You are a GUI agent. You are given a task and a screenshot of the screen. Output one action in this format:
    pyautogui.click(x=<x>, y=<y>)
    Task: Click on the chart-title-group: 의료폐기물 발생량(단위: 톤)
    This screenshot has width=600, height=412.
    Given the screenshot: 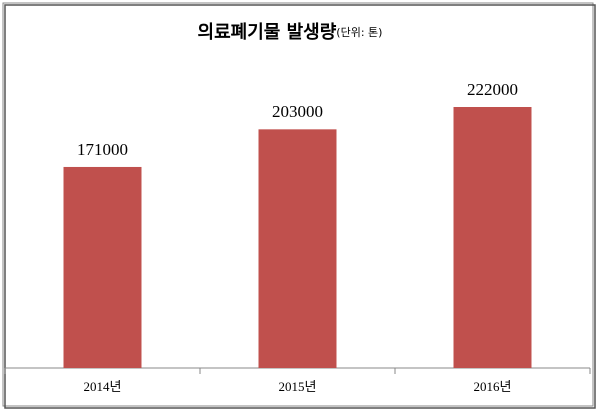 What is the action you would take?
    pyautogui.click(x=290, y=32)
    